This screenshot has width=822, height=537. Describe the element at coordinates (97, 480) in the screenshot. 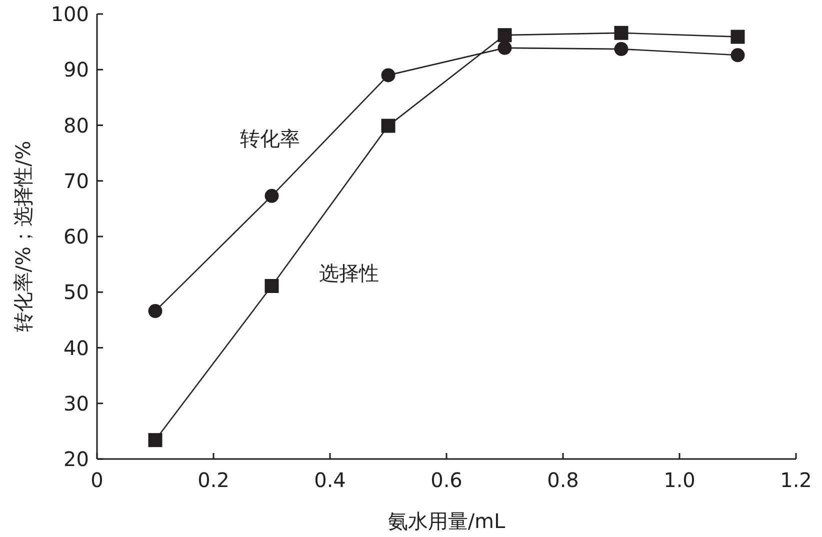

I see `x-tick-label: 0` at that location.